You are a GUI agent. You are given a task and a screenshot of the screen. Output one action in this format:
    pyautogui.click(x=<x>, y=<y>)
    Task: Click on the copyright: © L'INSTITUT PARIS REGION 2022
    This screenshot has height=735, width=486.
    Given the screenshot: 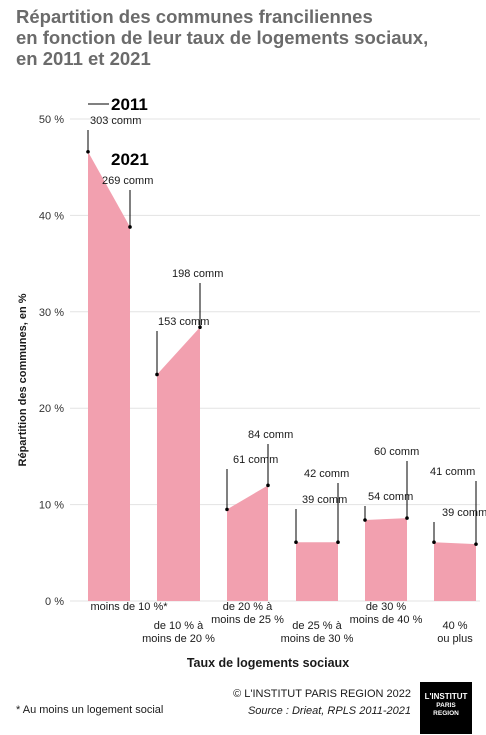 What is the action you would take?
    pyautogui.click(x=322, y=694)
    